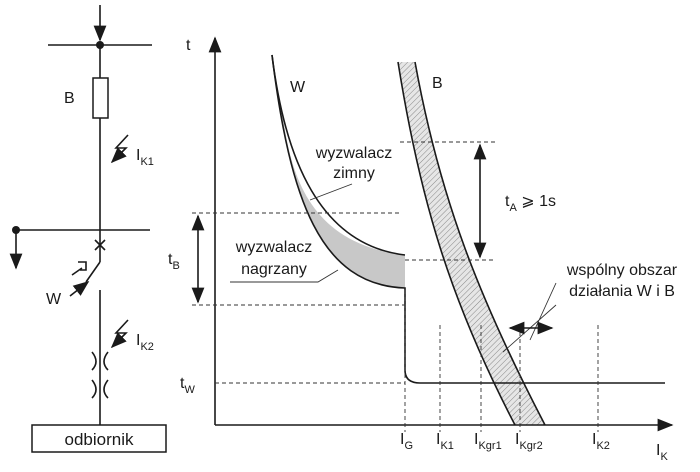 Image resolution: width=700 pixels, height=472 pixels. I want to click on label: odbiornik, so click(99, 439).